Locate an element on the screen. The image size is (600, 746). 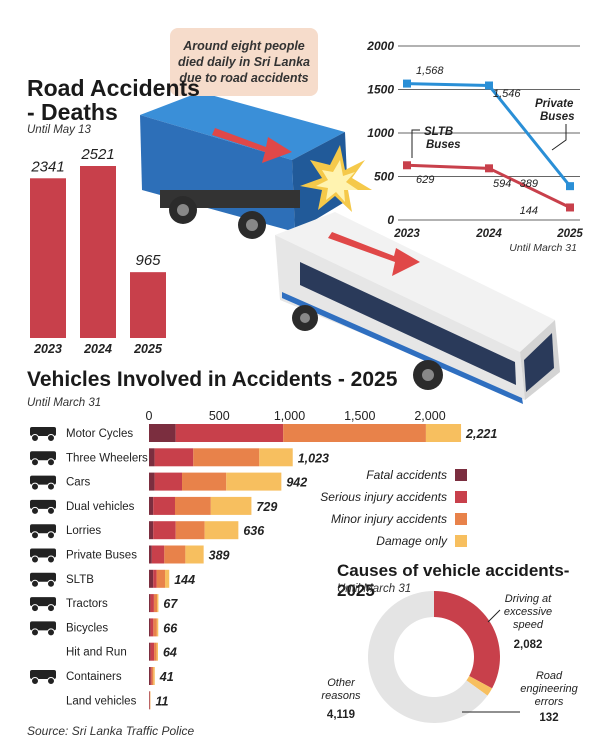
vehicles-total-label: 41 is located at coordinates (166, 677).